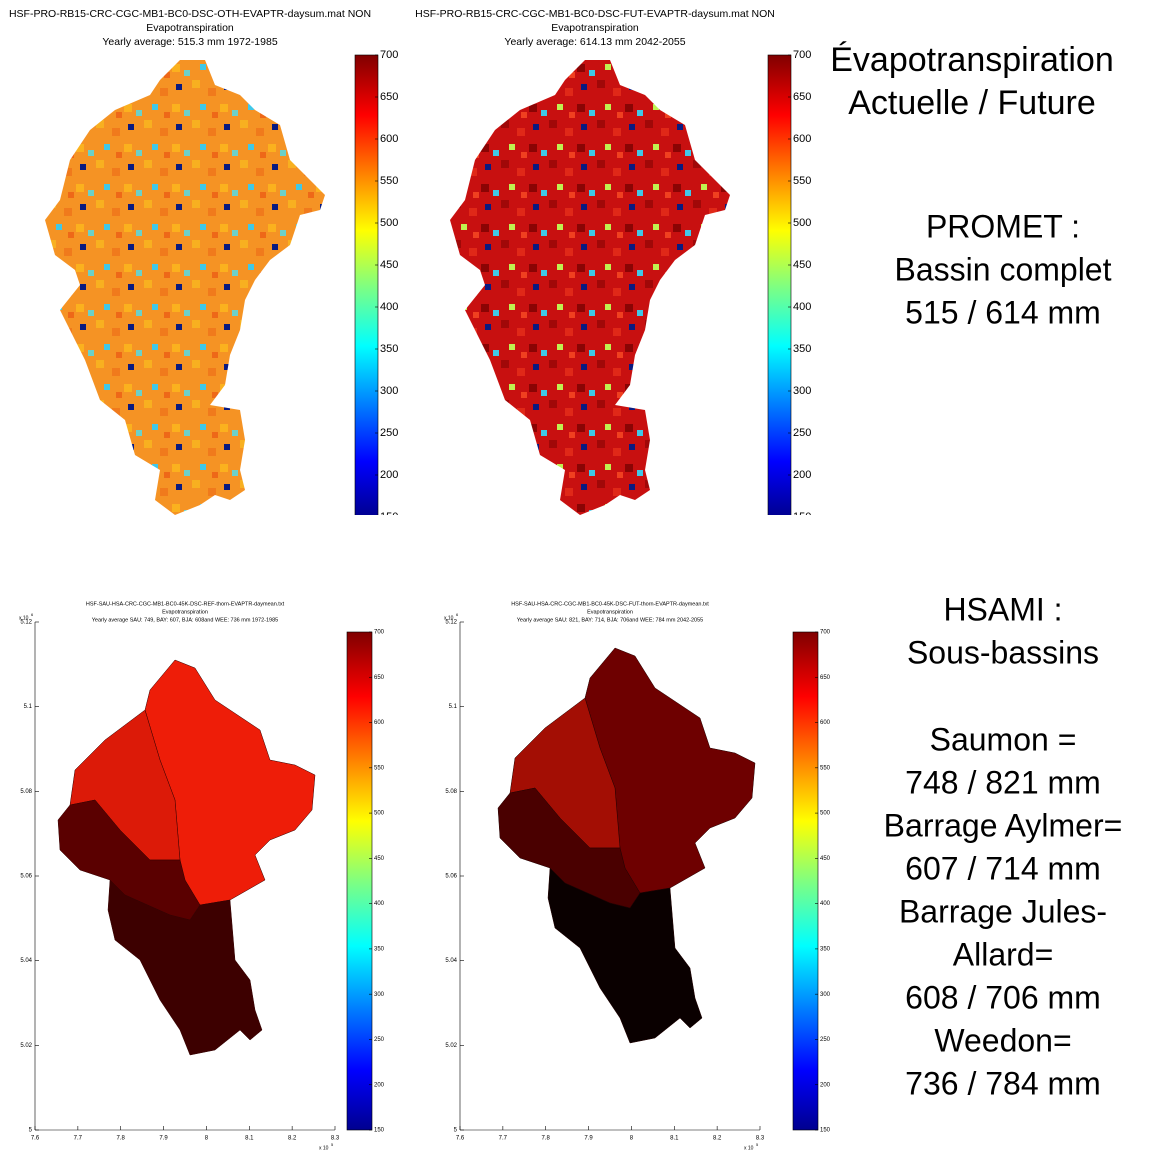  What do you see at coordinates (185, 287) in the screenshot?
I see `promet-map-actual` at bounding box center [185, 287].